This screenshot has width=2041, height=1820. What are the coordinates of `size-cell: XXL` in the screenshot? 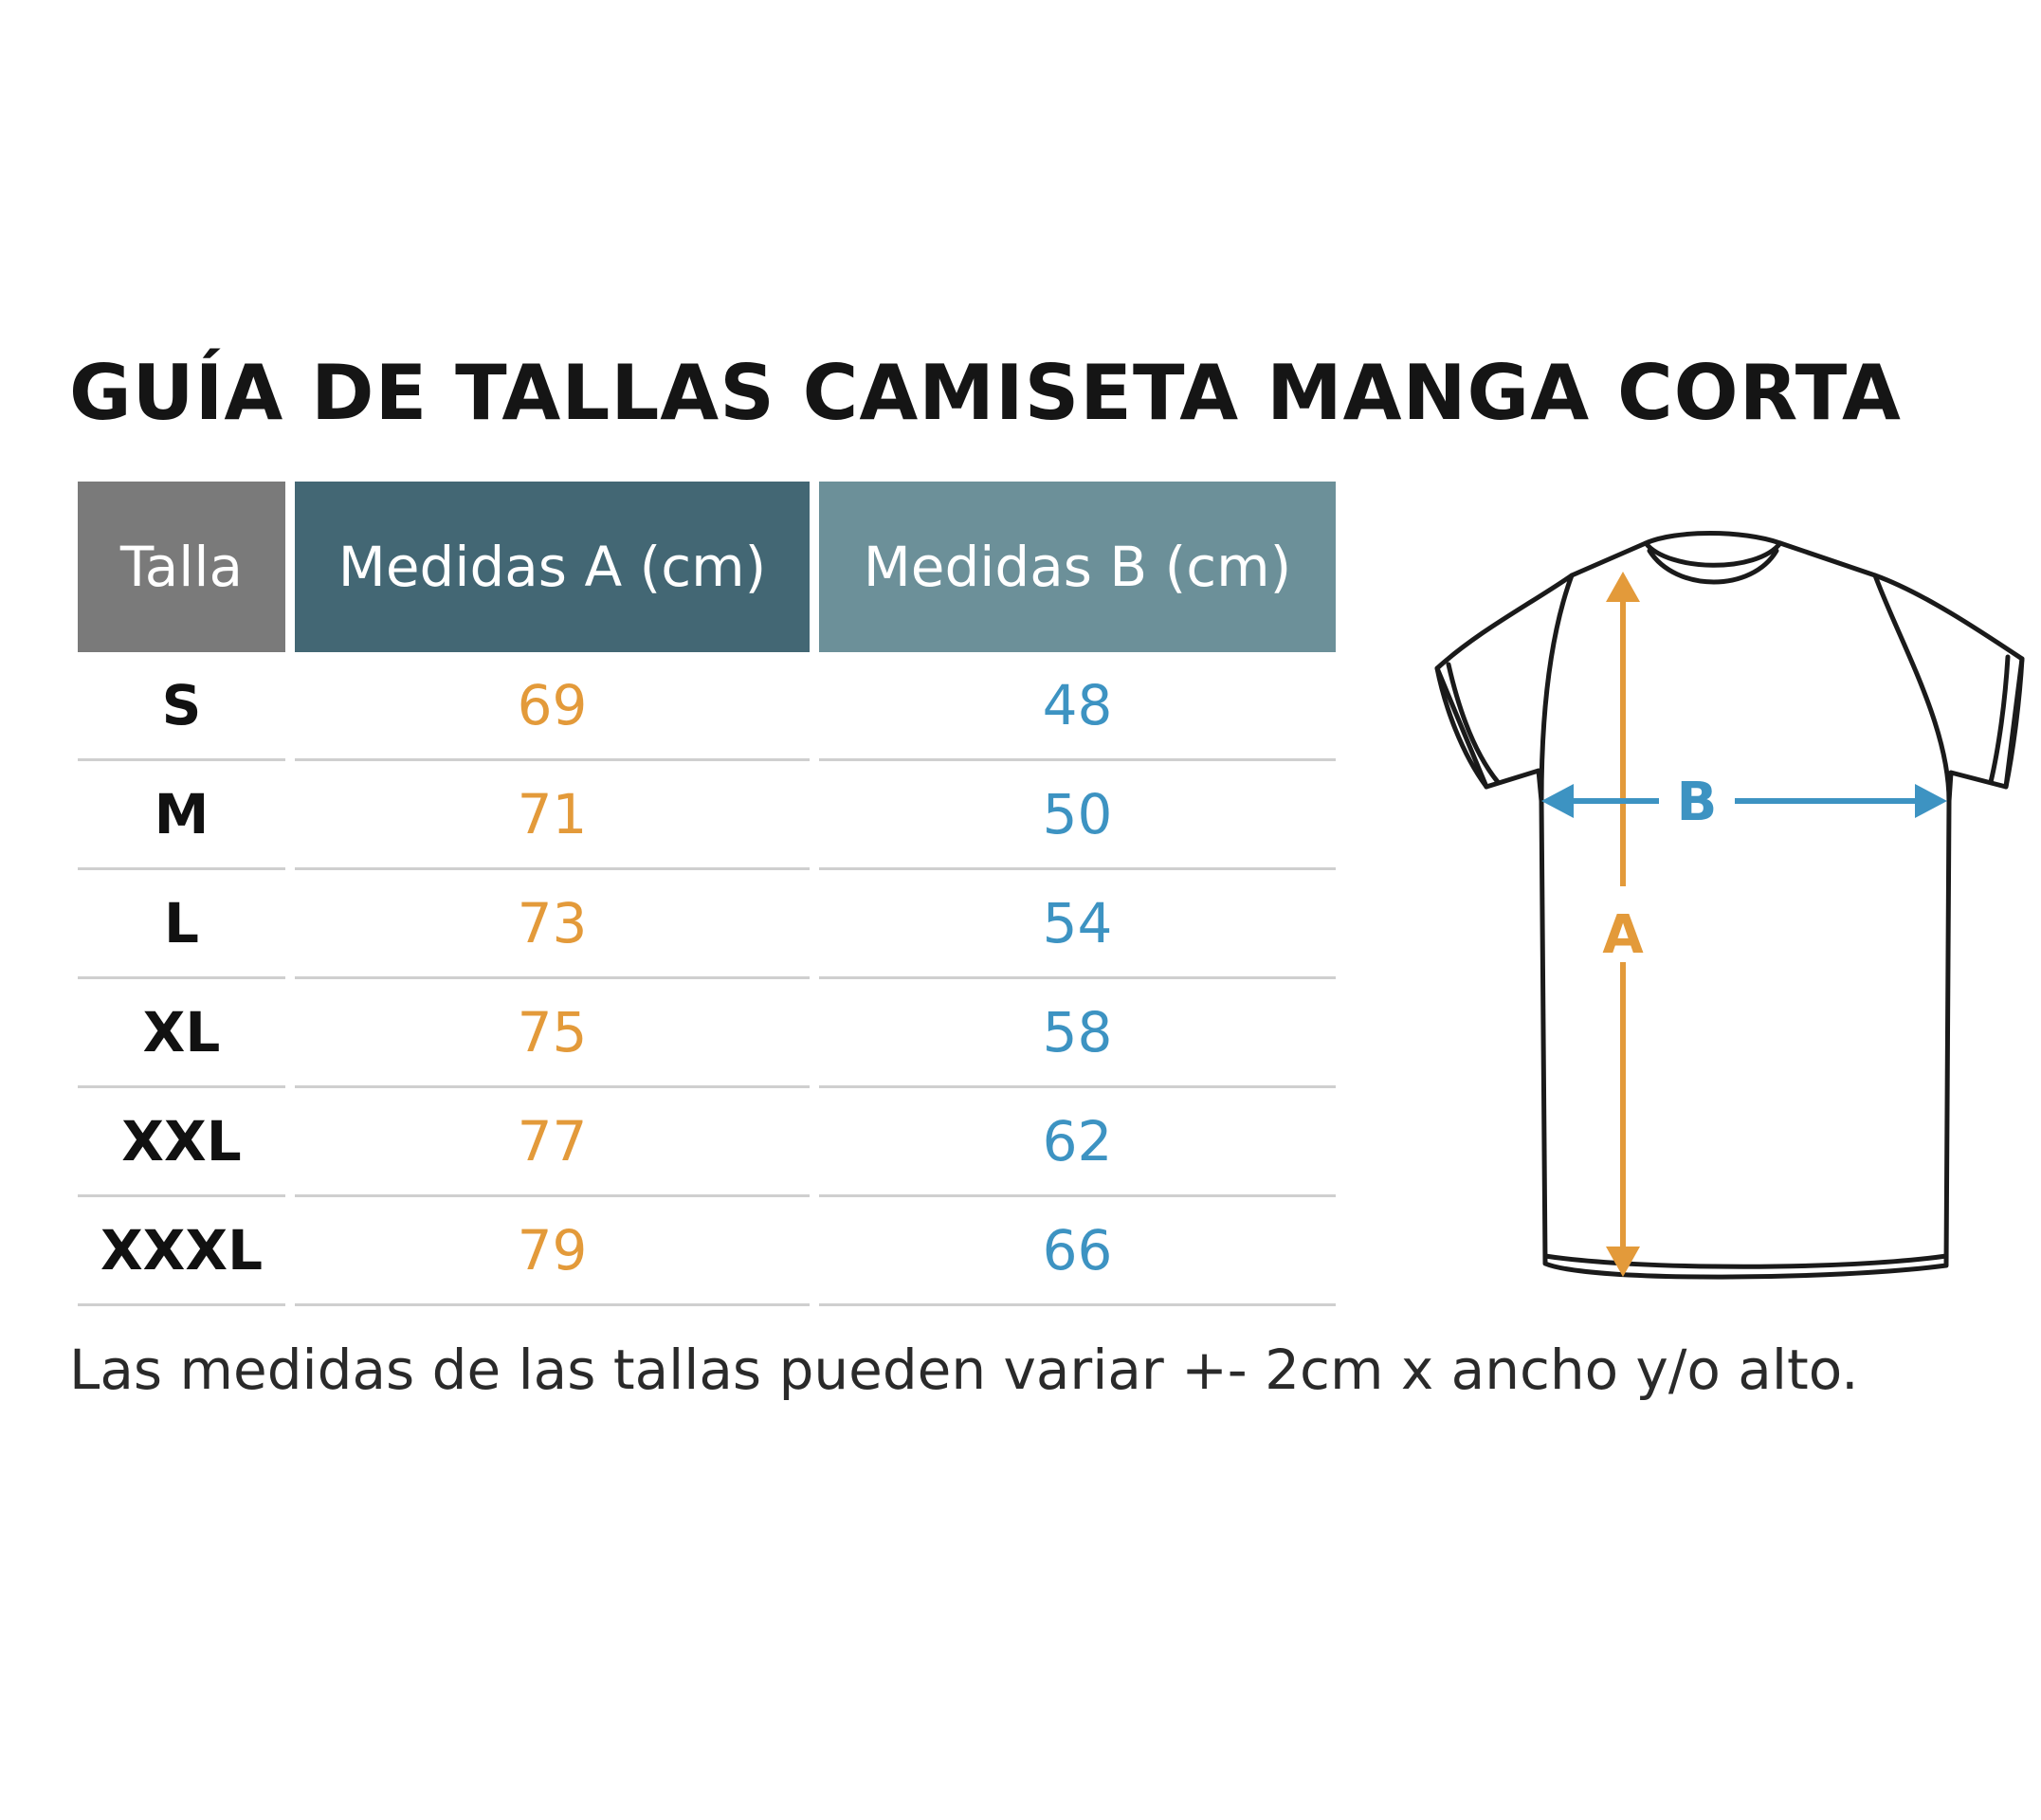 It's located at (181, 1141).